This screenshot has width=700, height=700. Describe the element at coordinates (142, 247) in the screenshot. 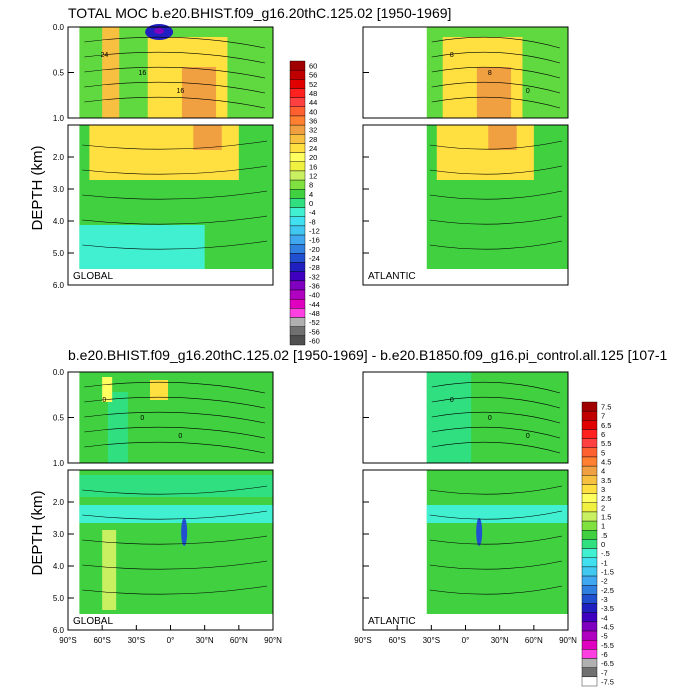

I see `field-aabw-cell` at that location.